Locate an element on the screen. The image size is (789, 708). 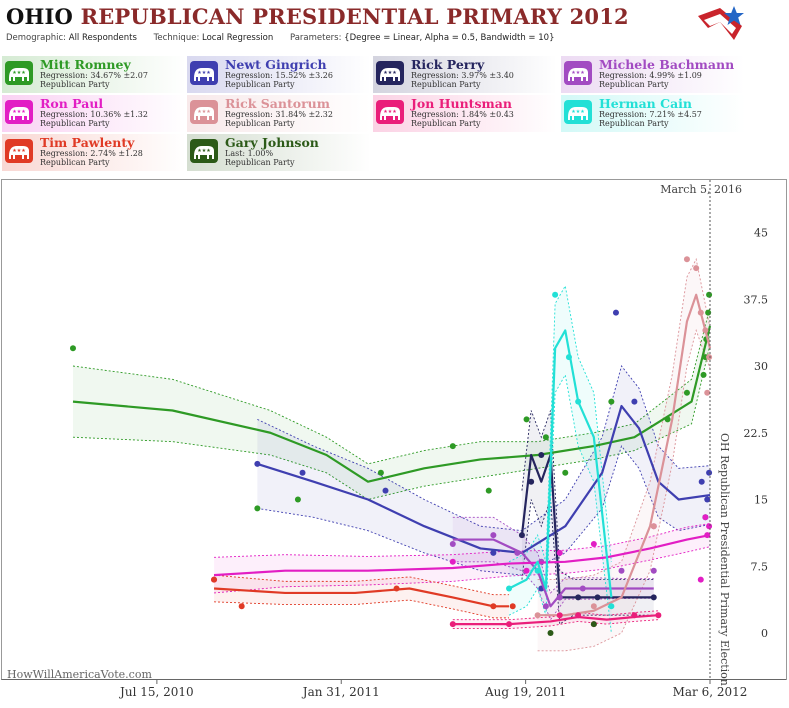
tim-pawlenty-upper-bound is located at coordinates (361, 585).